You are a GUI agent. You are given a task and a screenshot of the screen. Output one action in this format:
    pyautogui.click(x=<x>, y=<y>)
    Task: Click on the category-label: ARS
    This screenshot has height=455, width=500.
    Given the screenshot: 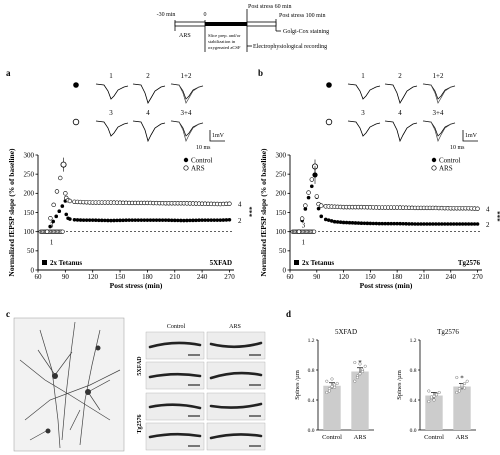 What is the action you would take?
    pyautogui.click(x=360, y=437)
    